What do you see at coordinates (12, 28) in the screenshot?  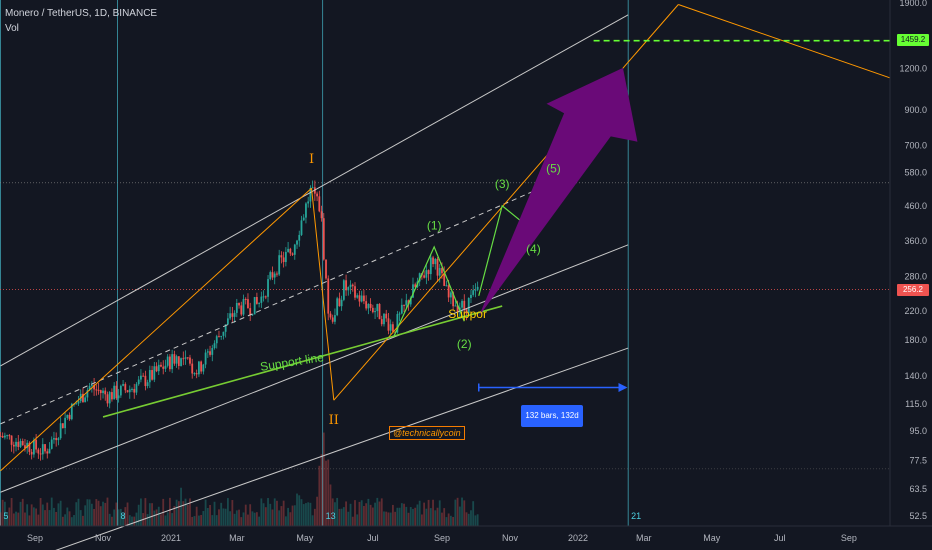 I see `volume-indicator-label: Vol` at bounding box center [12, 28].